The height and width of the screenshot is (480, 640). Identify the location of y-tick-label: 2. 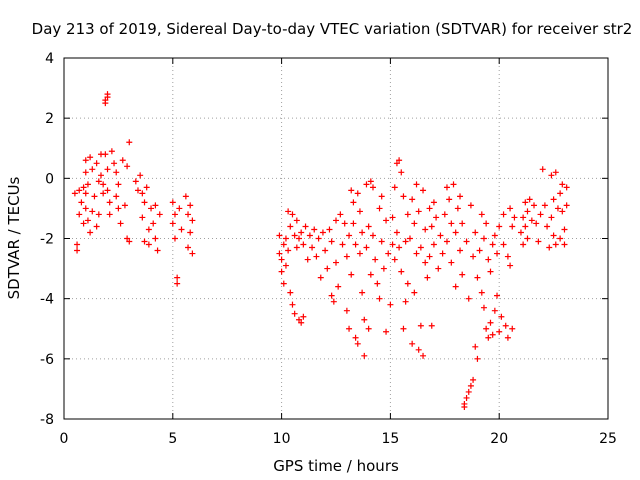
(49, 119).